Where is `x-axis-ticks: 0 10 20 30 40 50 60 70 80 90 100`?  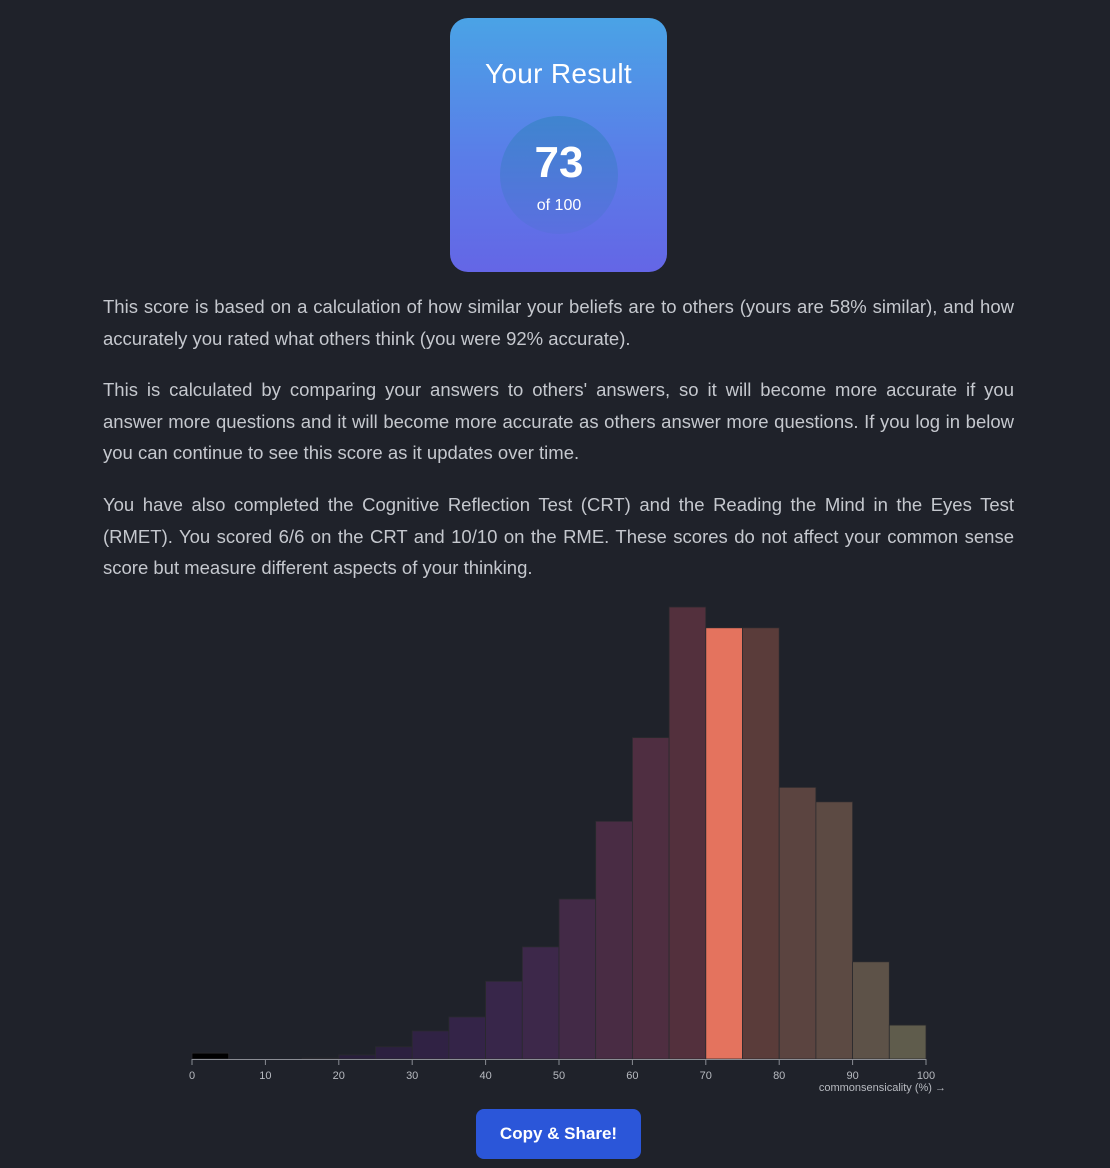 x-axis-ticks: 0 10 20 30 40 50 60 70 80 90 100 is located at coordinates (562, 1070).